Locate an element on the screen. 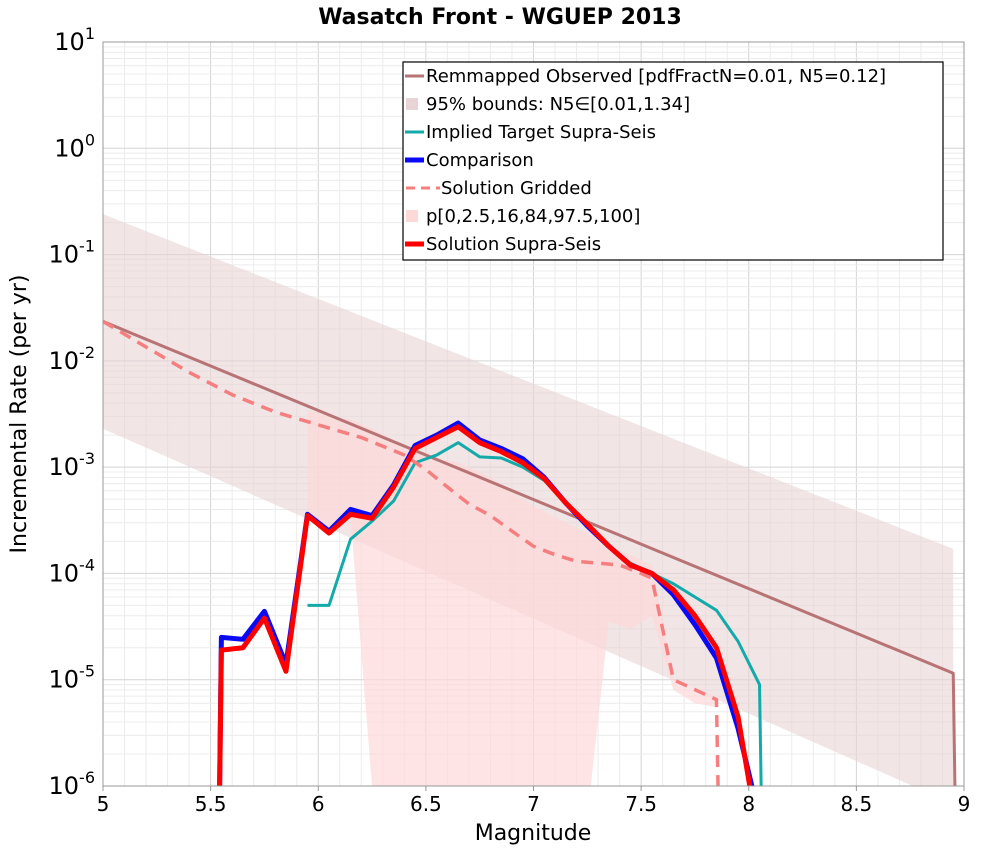 Image resolution: width=1000 pixels, height=854 pixels. x-tick-label: 5 is located at coordinates (103, 804).